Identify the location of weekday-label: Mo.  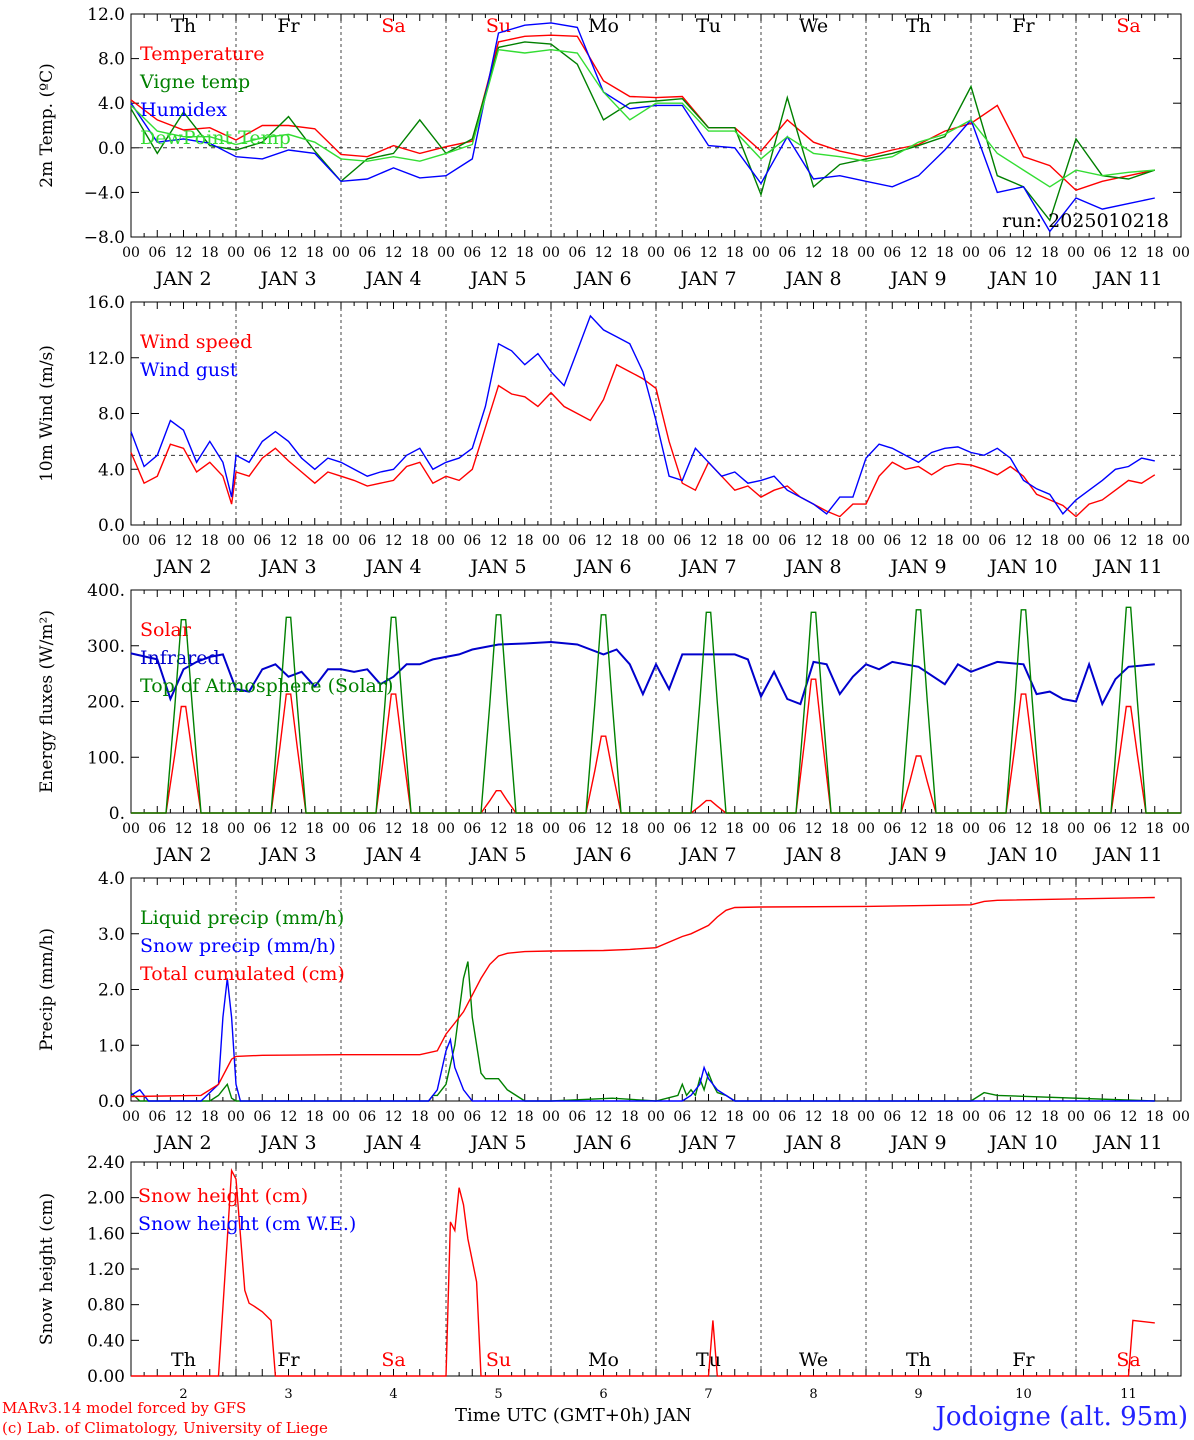
(603, 1360).